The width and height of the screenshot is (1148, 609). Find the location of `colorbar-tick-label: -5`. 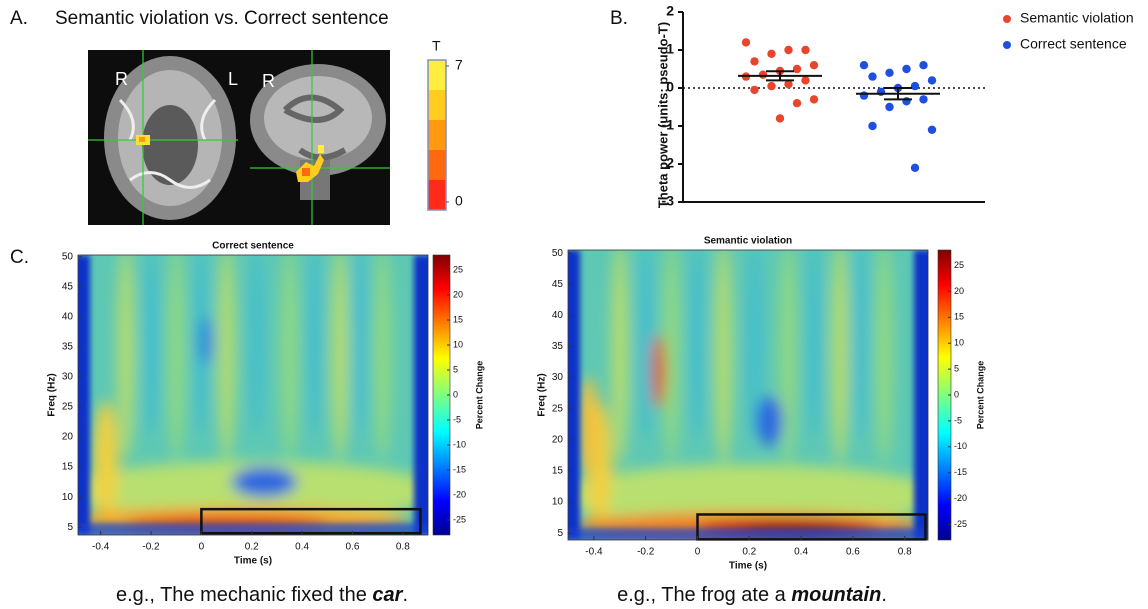

colorbar-tick-label: -5 is located at coordinates (457, 419).